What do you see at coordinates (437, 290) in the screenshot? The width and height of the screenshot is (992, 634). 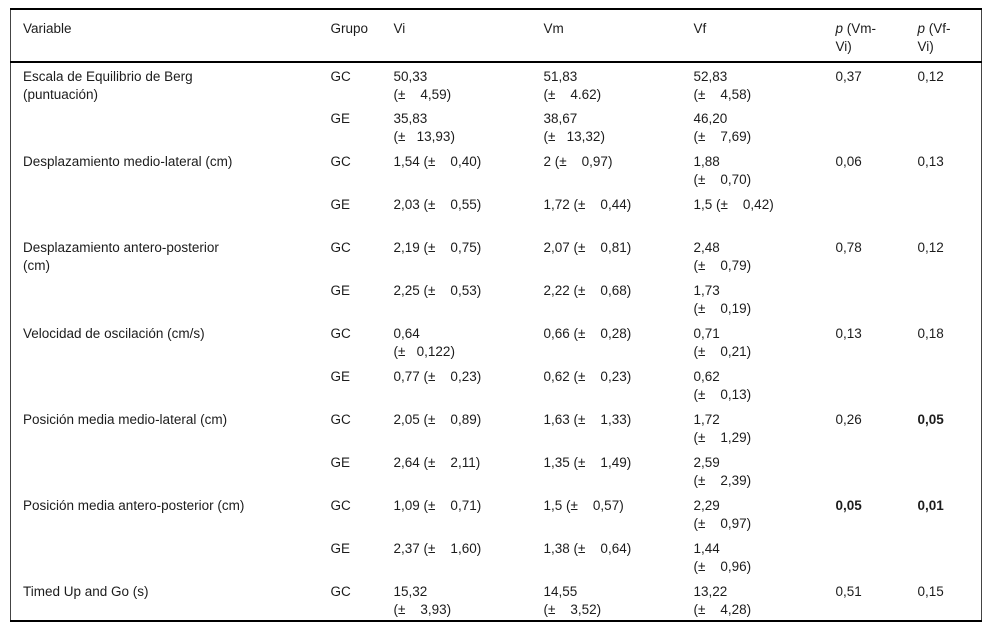 I see `cell-vi: 2,25 (± 0,53)` at bounding box center [437, 290].